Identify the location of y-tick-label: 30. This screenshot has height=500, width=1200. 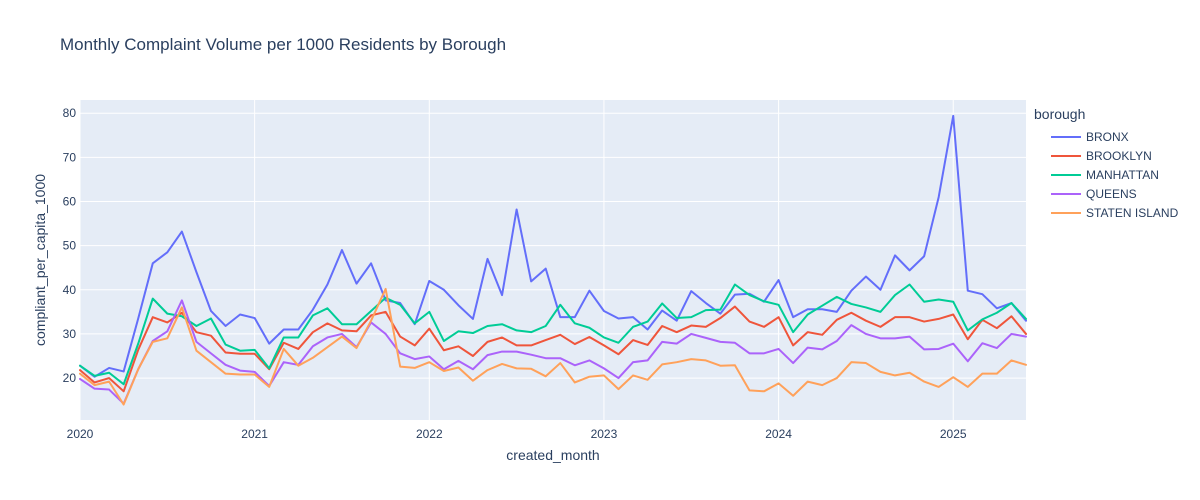
(70, 334).